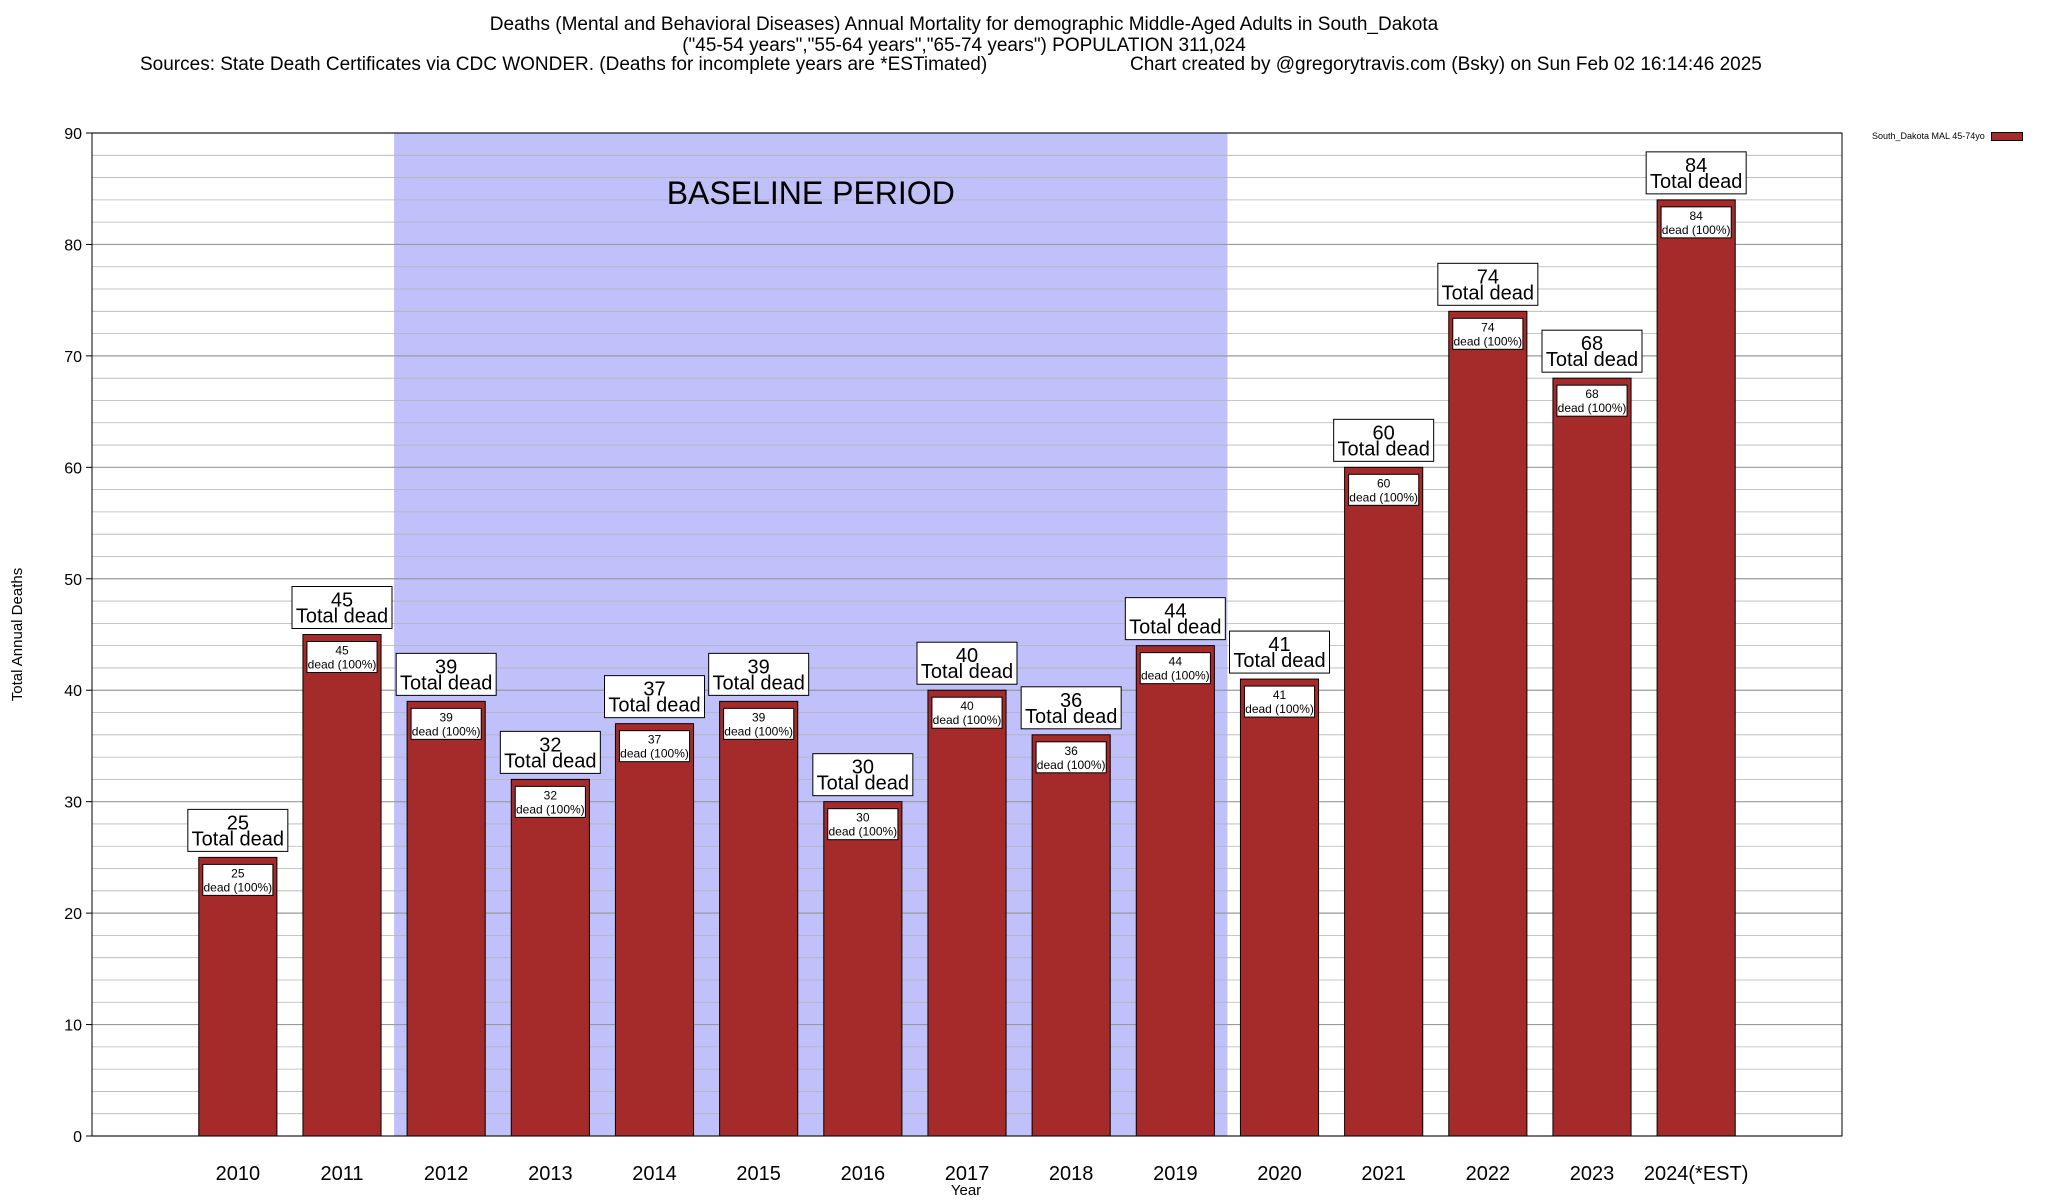 The height and width of the screenshot is (1200, 2048). Describe the element at coordinates (1592, 344) in the screenshot. I see `bar-total-value: 68` at that location.